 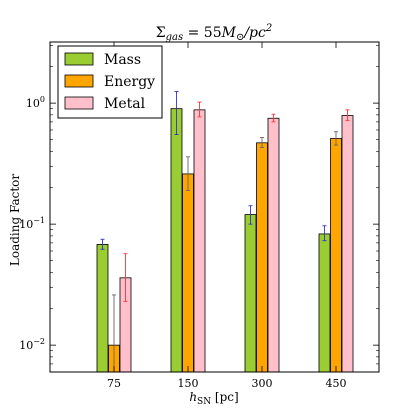 I want to click on legend: Mass Energy Metal, so click(x=110, y=82).